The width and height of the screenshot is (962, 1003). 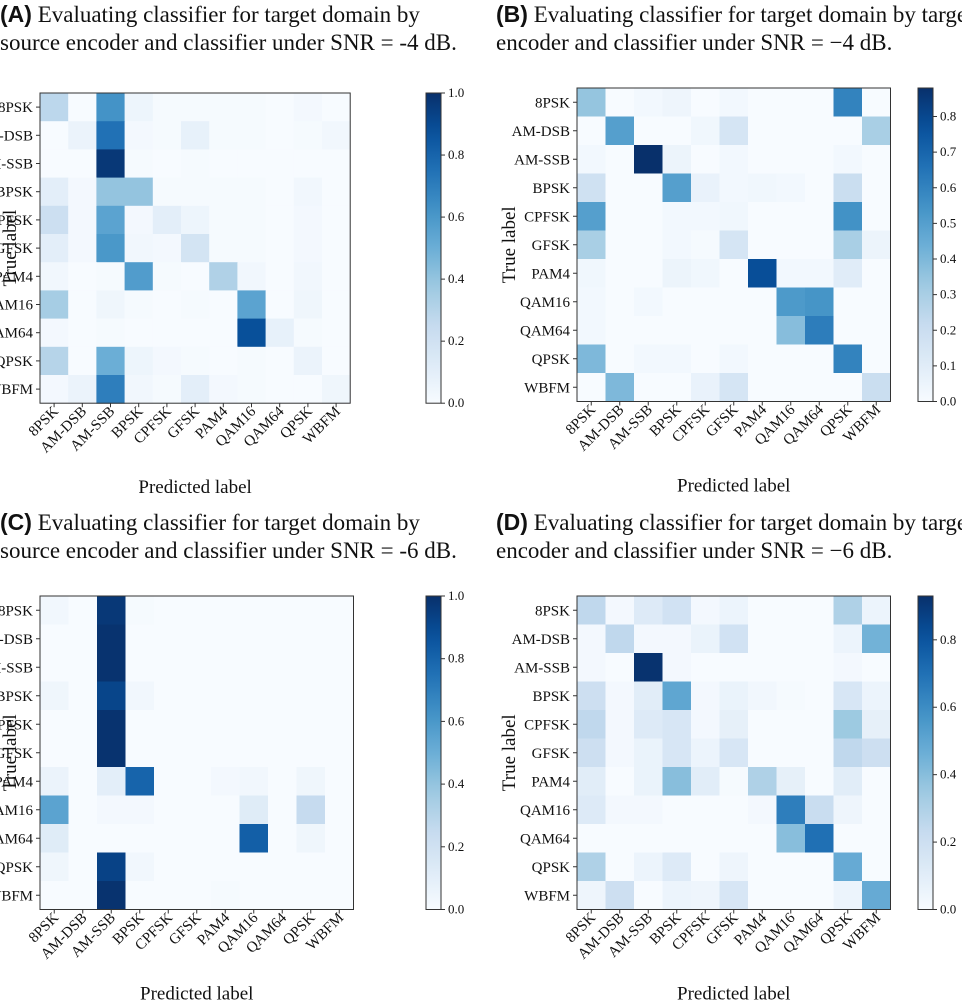 What do you see at coordinates (948, 294) in the screenshot?
I see `colorbar-tick-label: 0.3` at bounding box center [948, 294].